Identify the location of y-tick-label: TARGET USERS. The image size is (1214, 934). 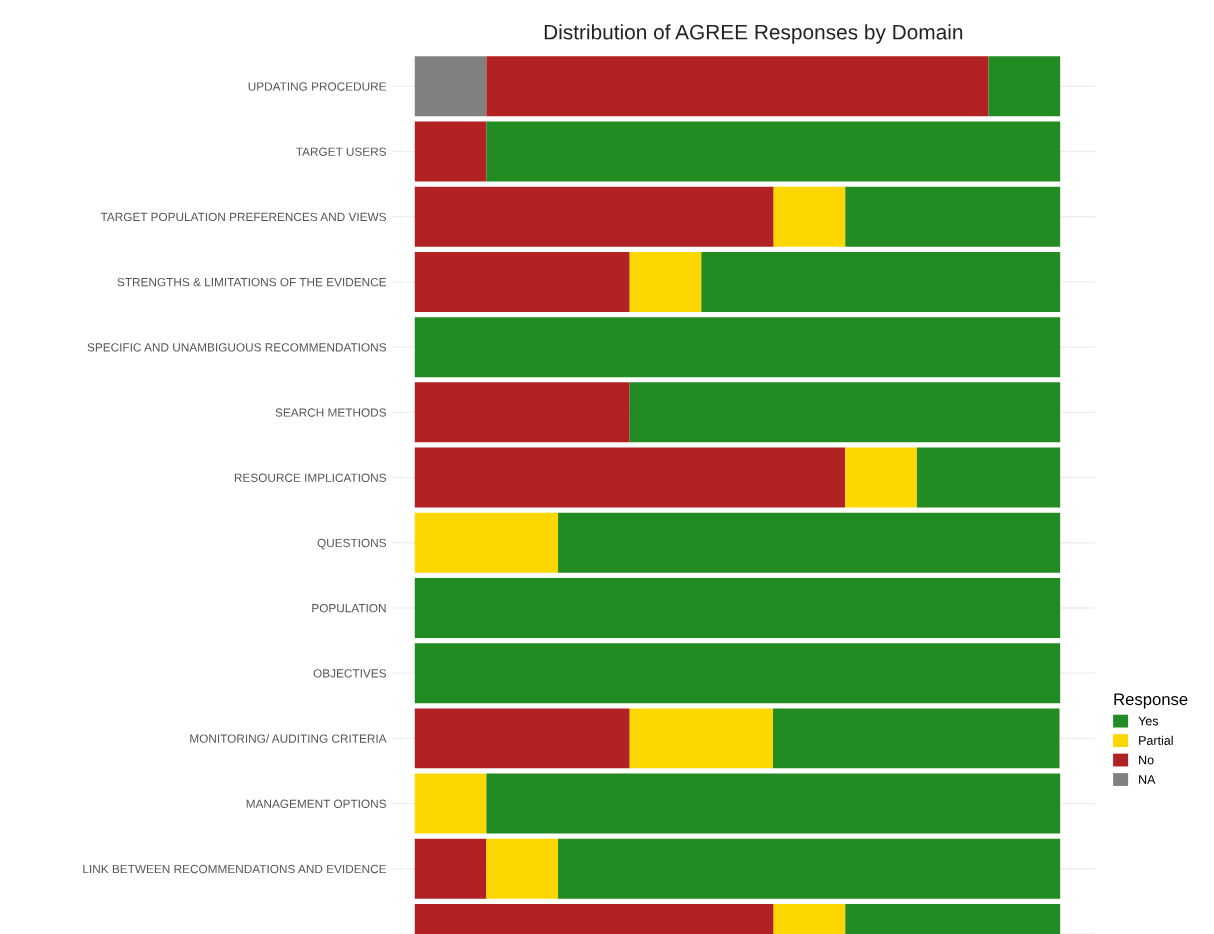
(341, 151).